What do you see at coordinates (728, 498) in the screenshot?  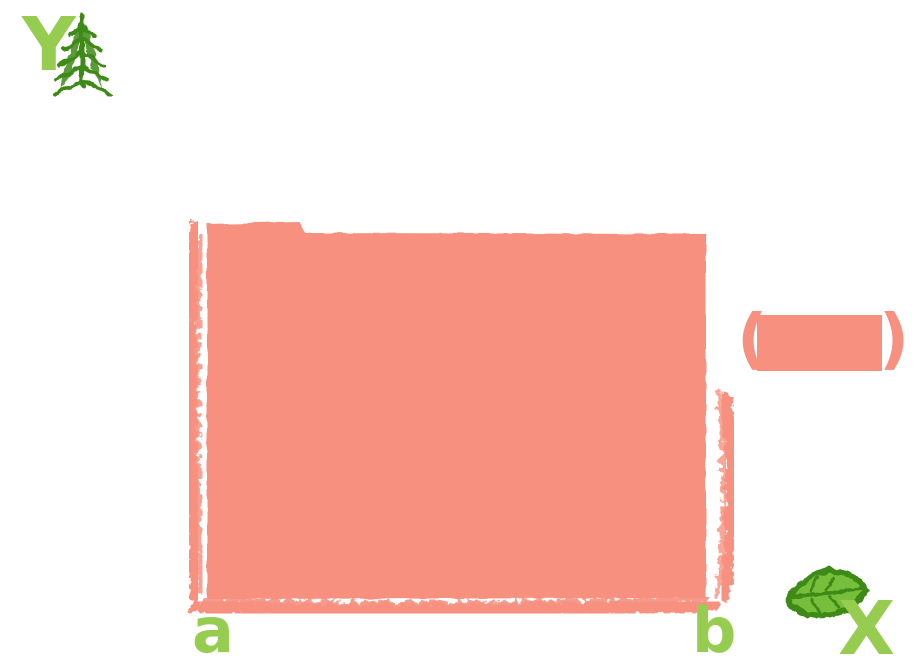 I see `region-right-edge-brush` at bounding box center [728, 498].